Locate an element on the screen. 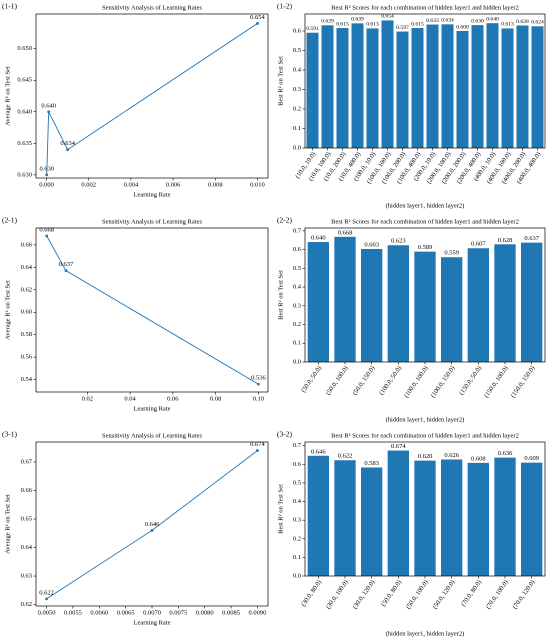 The image size is (550, 642). value-label: 0.620 is located at coordinates (425, 456).